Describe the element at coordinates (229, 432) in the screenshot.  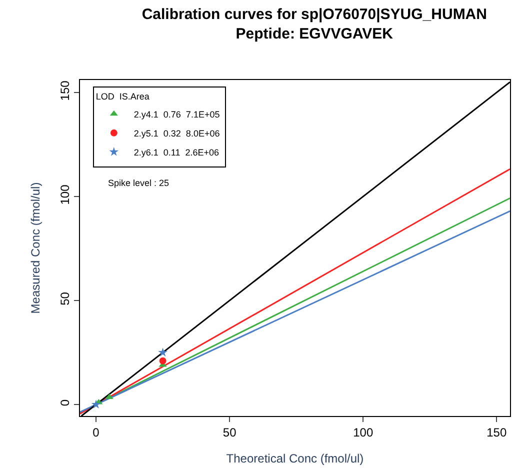
I see `x-tick-label: 50` at that location.